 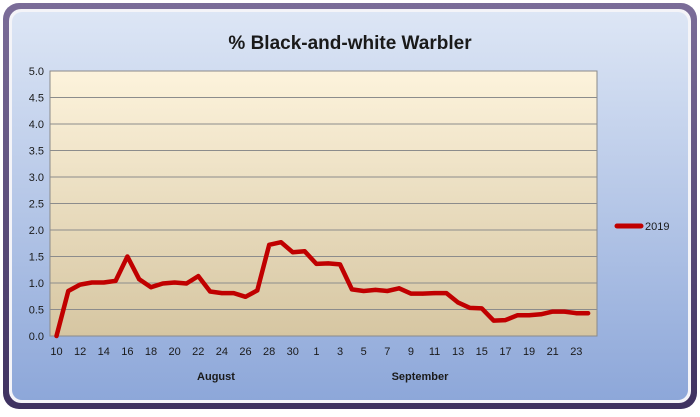 What do you see at coordinates (36, 152) in the screenshot?
I see `y-tick-label: 3.5` at bounding box center [36, 152].